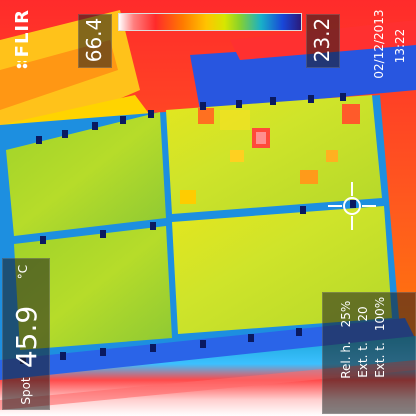 The height and width of the screenshot is (416, 416). I want to click on brand-name: FLIR, so click(22, 33).